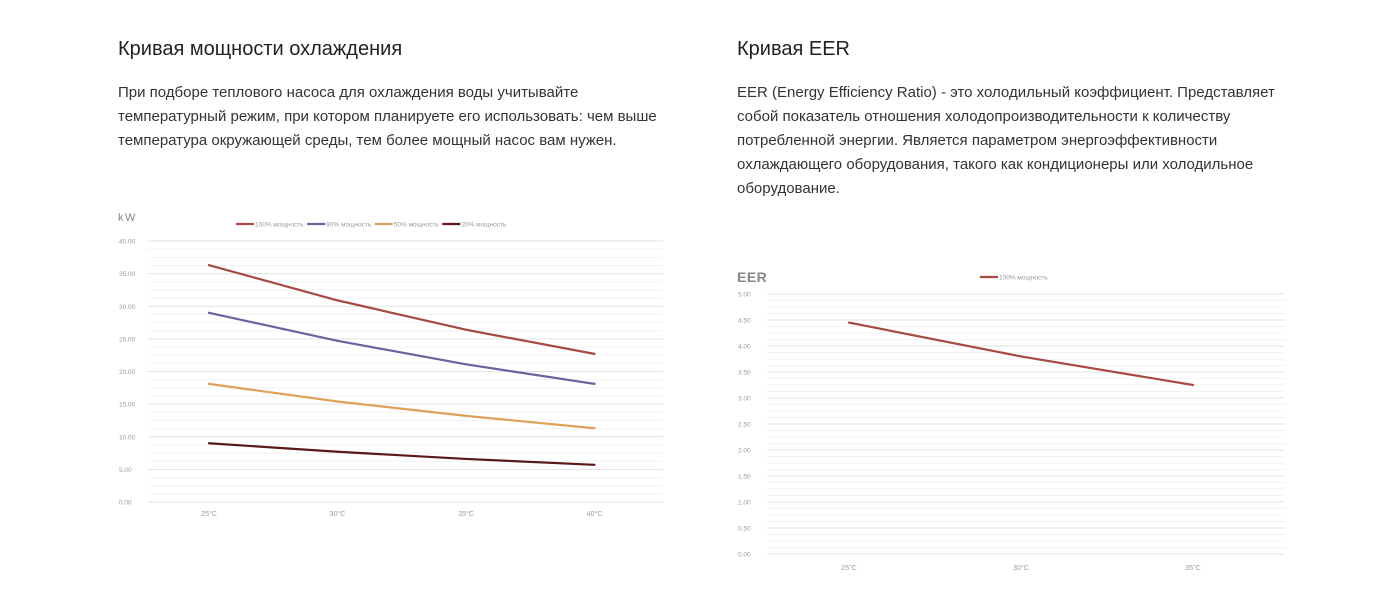 This screenshot has height=605, width=1395. What do you see at coordinates (484, 224) in the screenshot?
I see `legend-entry: 20% мощность` at bounding box center [484, 224].